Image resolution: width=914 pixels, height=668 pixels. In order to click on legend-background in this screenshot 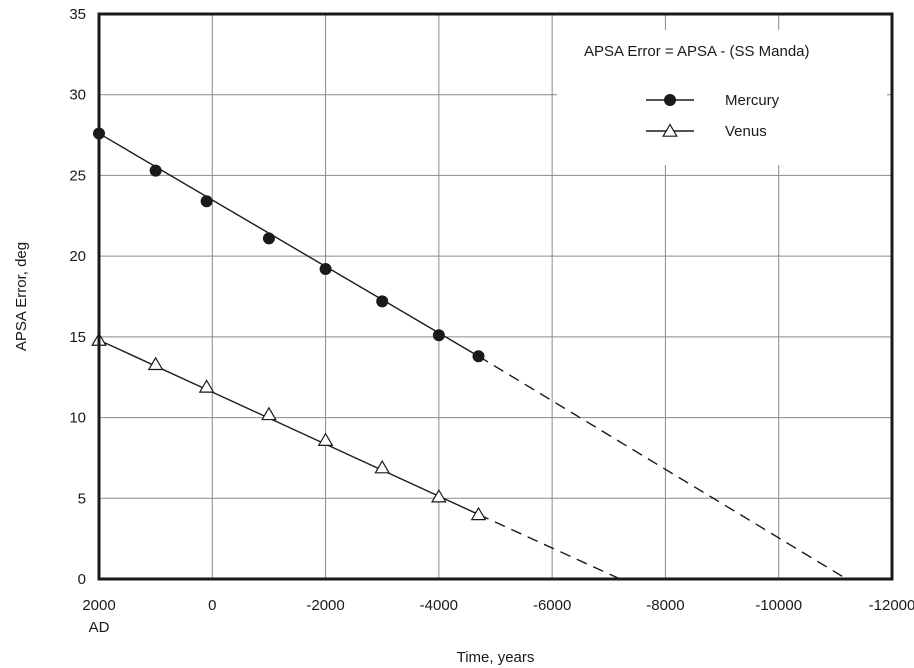, I will do `click(722, 97)`.